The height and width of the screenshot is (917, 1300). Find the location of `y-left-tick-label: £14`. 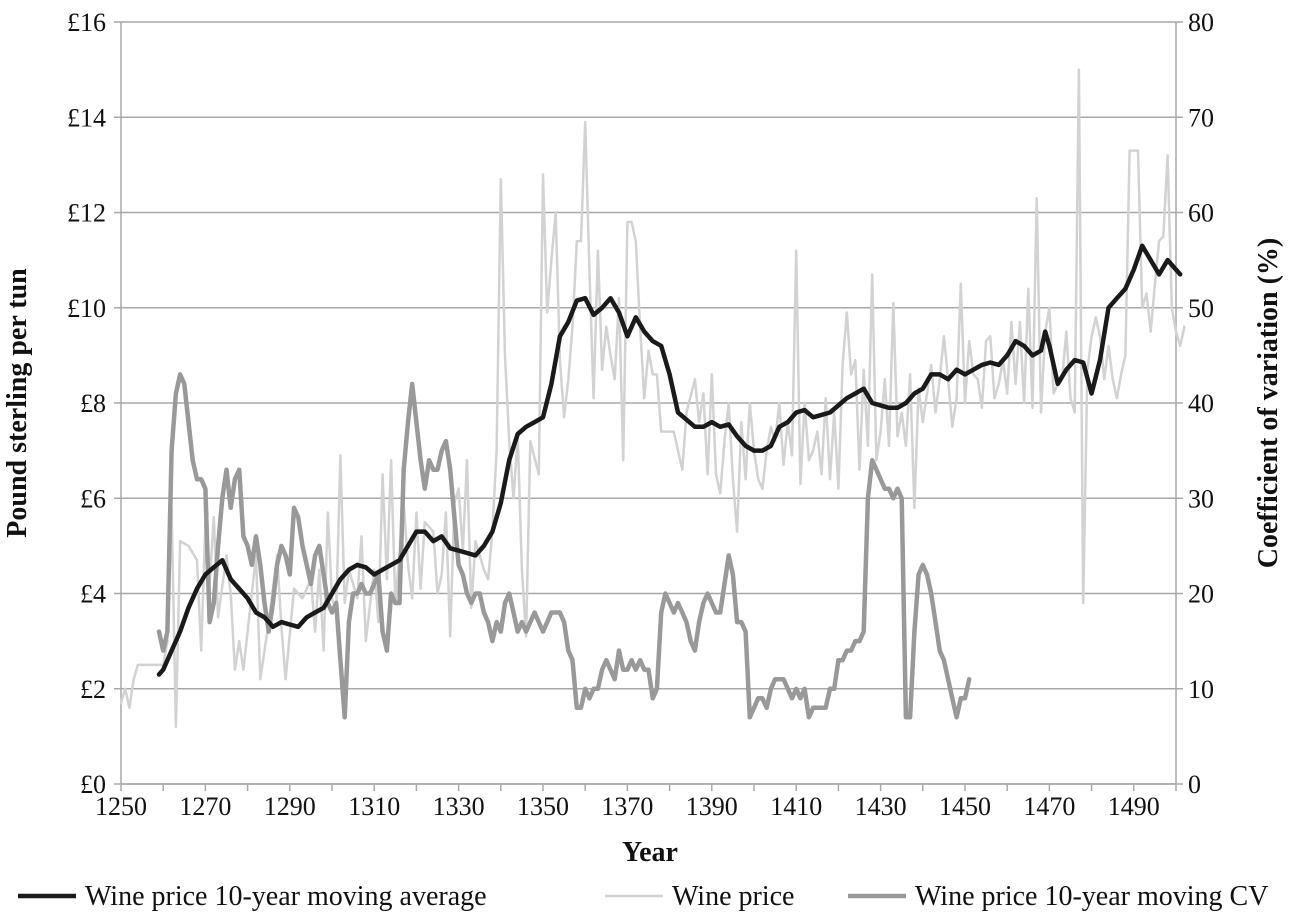

y-left-tick-label: £14 is located at coordinates (86, 117).